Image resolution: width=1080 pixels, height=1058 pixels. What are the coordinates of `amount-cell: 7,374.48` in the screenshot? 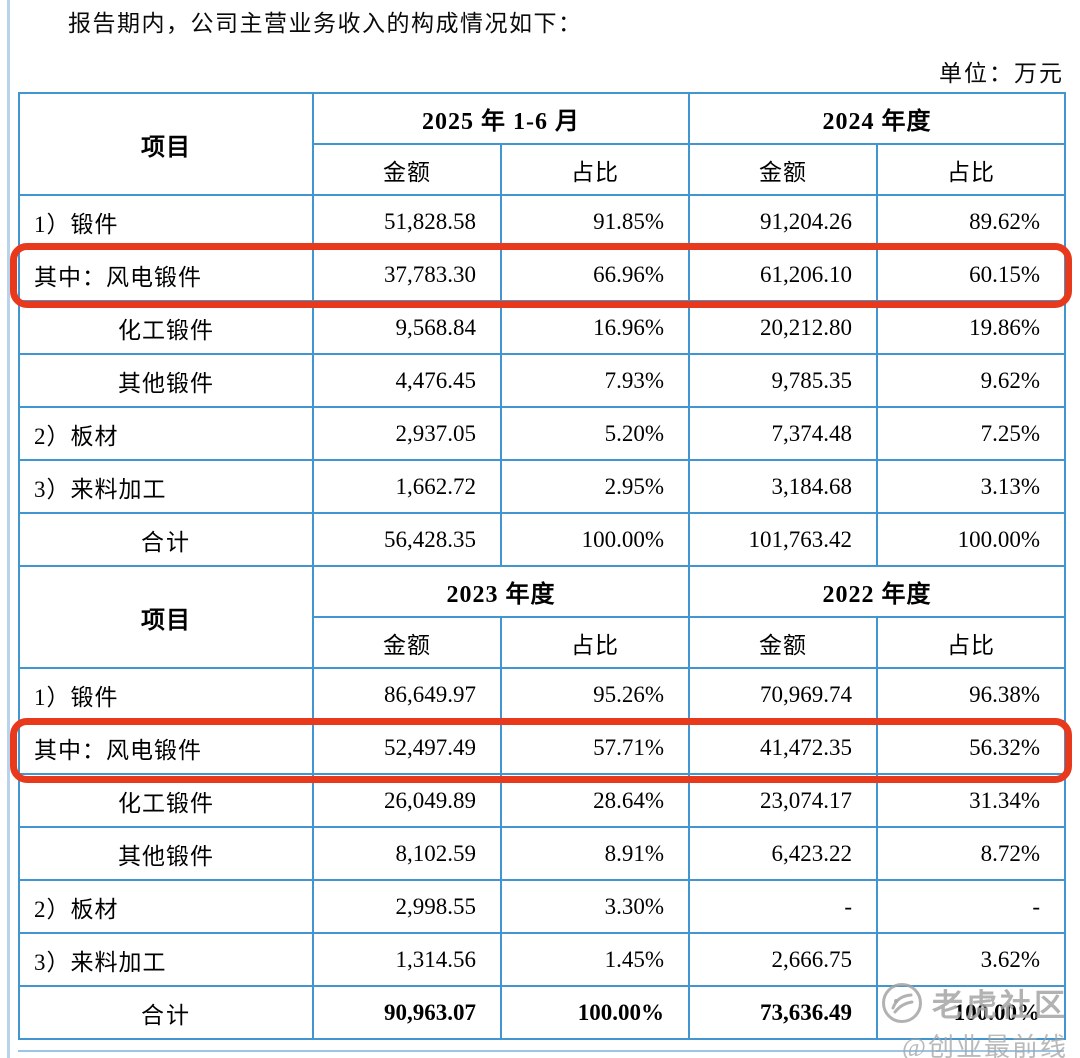 It's located at (783, 433).